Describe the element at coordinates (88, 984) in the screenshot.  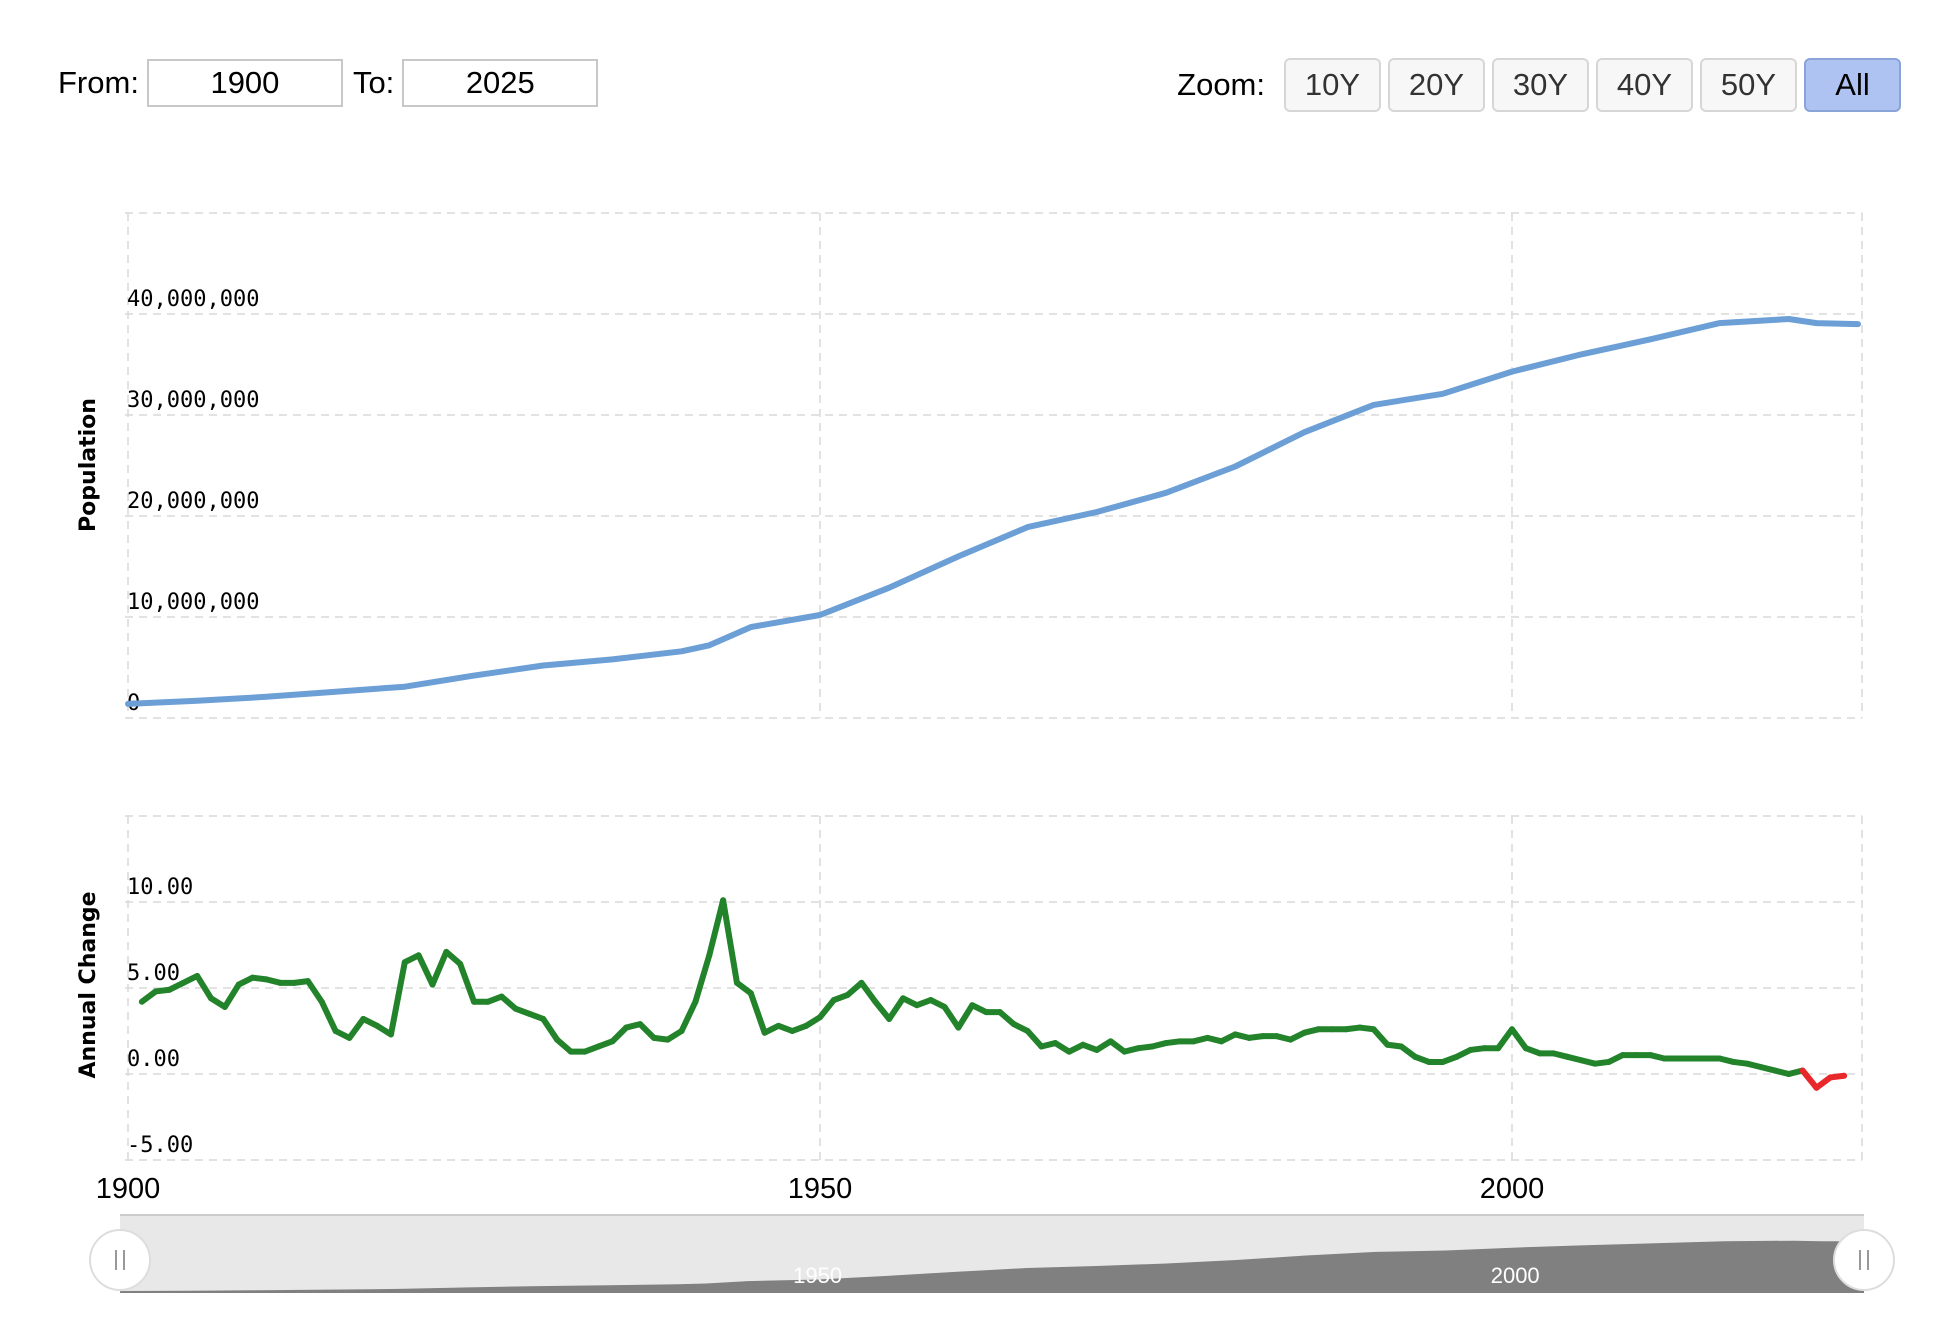
I see `annual-change-axis-title: Annual Change` at that location.